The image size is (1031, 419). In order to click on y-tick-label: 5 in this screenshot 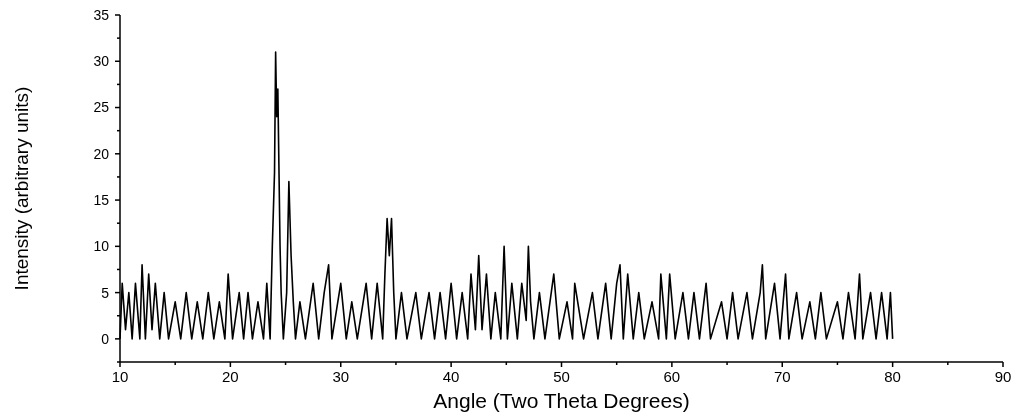, I will do `click(105, 292)`.